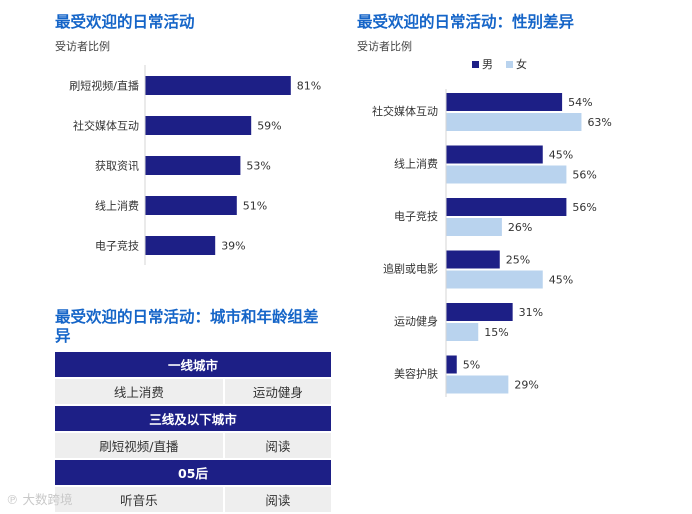 This screenshot has width=692, height=514. I want to click on legend-label: 女, so click(521, 64).